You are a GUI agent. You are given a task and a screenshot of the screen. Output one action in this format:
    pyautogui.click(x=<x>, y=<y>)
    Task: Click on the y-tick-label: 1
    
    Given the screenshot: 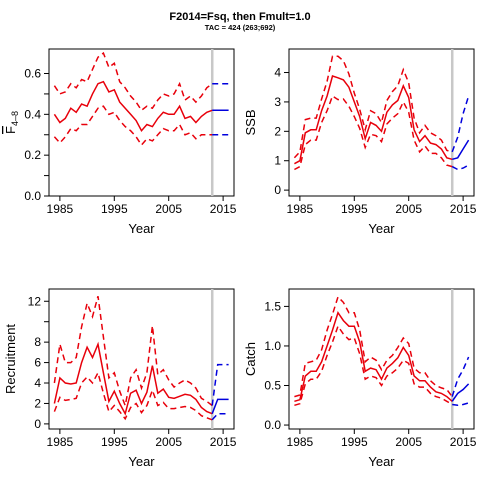 What is the action you would take?
    pyautogui.click(x=277, y=161)
    